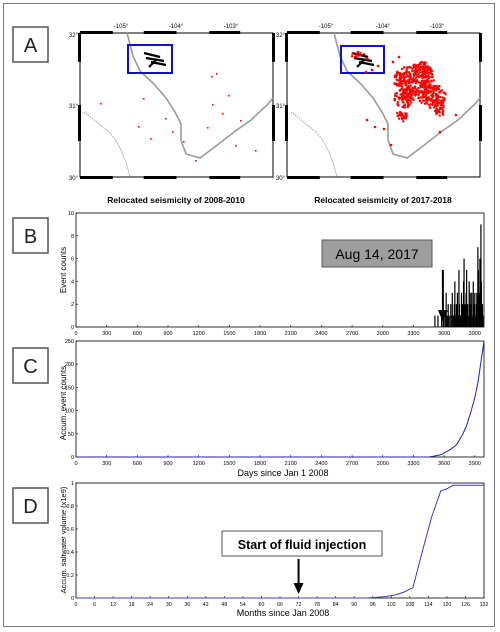 The height and width of the screenshot is (632, 500). What do you see at coordinates (70, 530) in the screenshot?
I see `y-tick-label: 0.6` at bounding box center [70, 530].